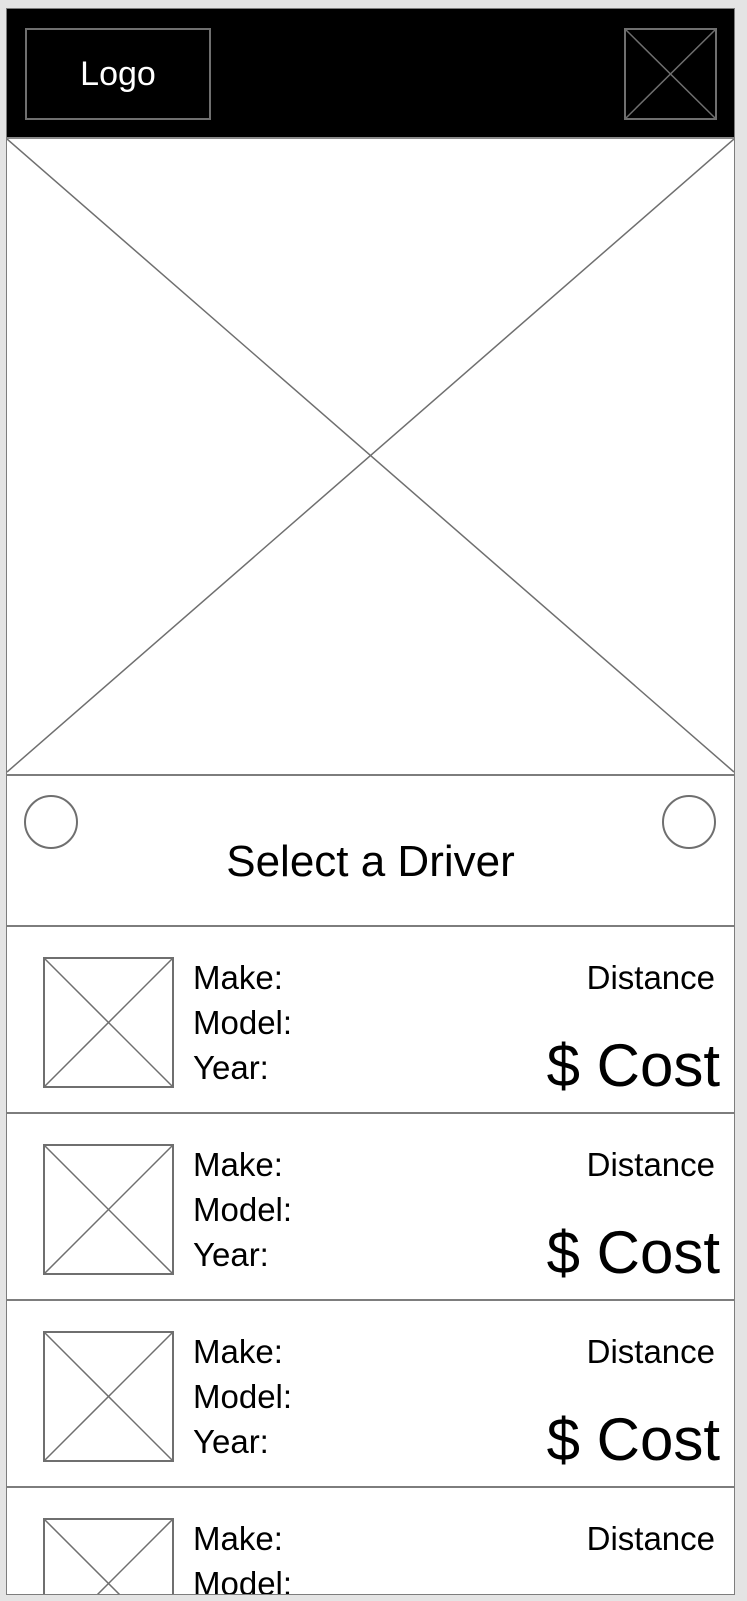 Image resolution: width=747 pixels, height=1601 pixels. Describe the element at coordinates (370, 74) in the screenshot. I see `header-bar: Logo` at that location.